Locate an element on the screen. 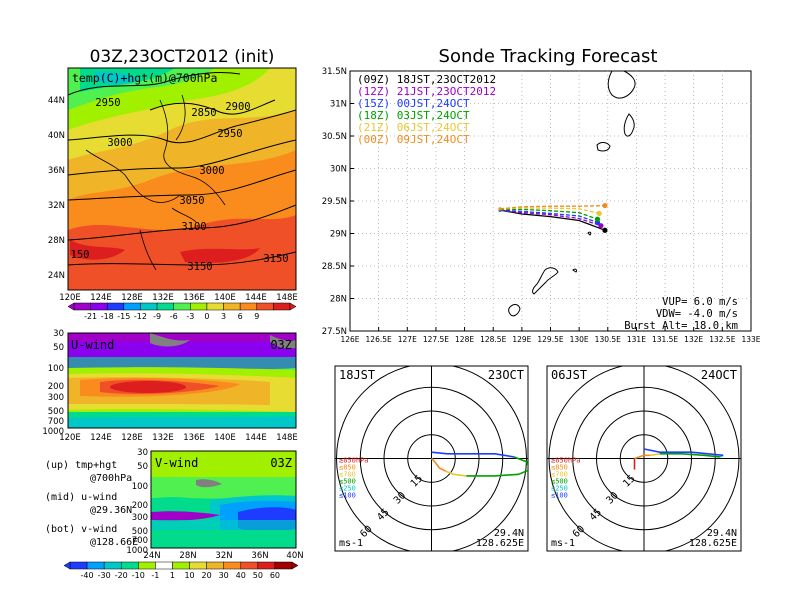 This screenshot has width=792, height=612. lat-tick: 44N is located at coordinates (56, 101).